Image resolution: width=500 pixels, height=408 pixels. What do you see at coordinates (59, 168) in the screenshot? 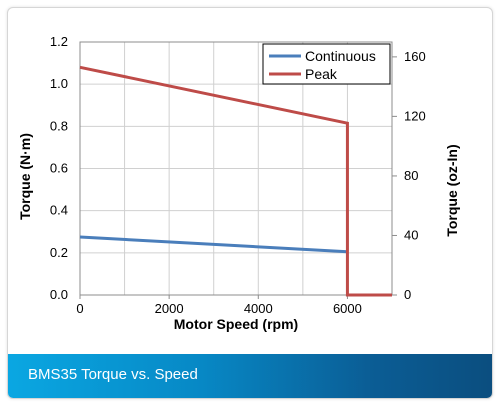
I see `y-tick-label: 0.6` at bounding box center [59, 168].